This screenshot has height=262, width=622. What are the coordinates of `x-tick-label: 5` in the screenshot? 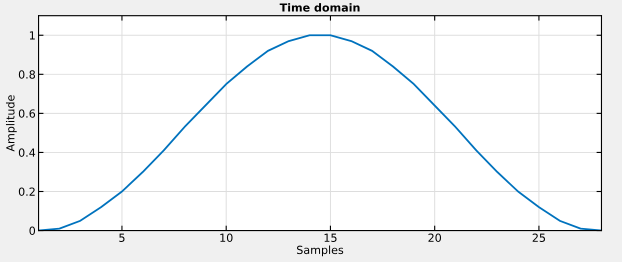 It's located at (122, 238).